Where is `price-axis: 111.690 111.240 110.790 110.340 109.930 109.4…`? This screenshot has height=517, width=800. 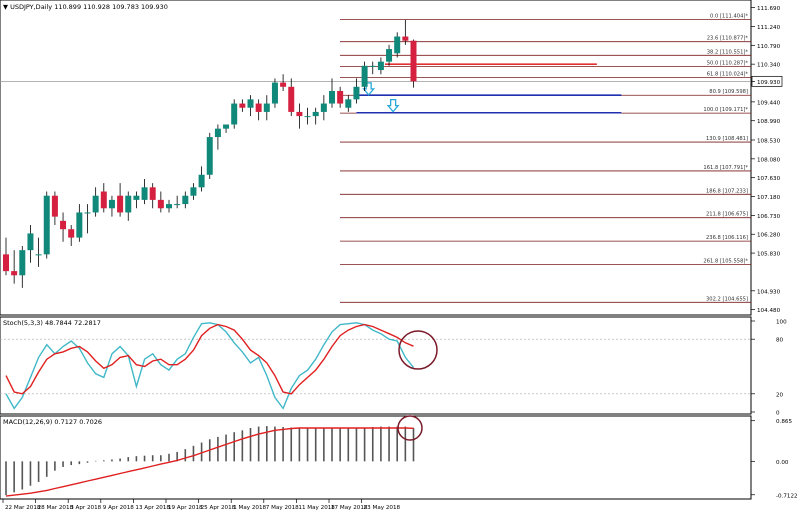 price-axis: 111.690 111.240 110.790 110.340 109.930 109.4… is located at coordinates (767, 160).